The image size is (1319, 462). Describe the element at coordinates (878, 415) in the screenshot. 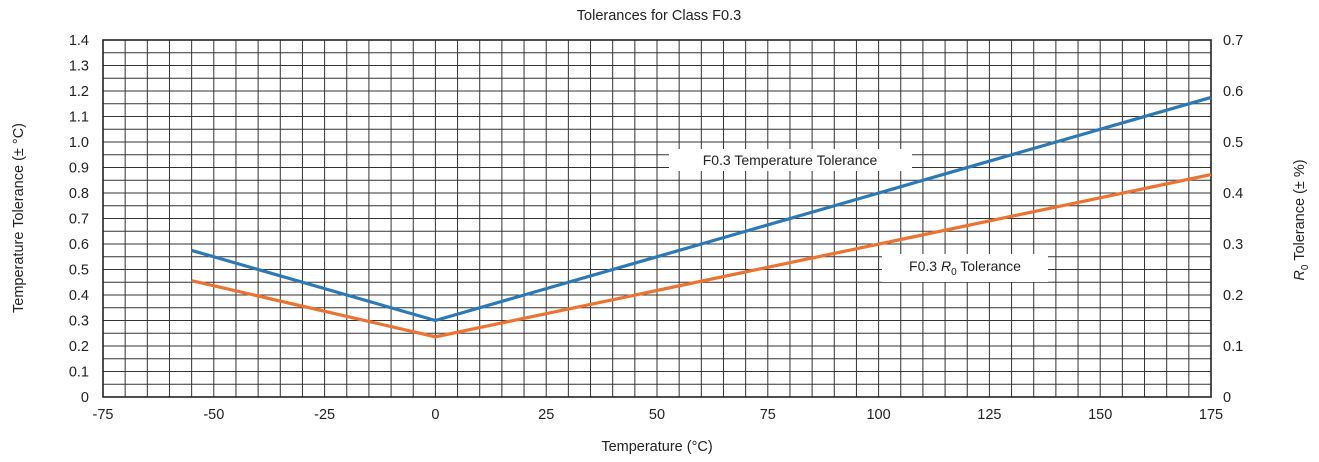

I see `x-tick-label: 100` at that location.